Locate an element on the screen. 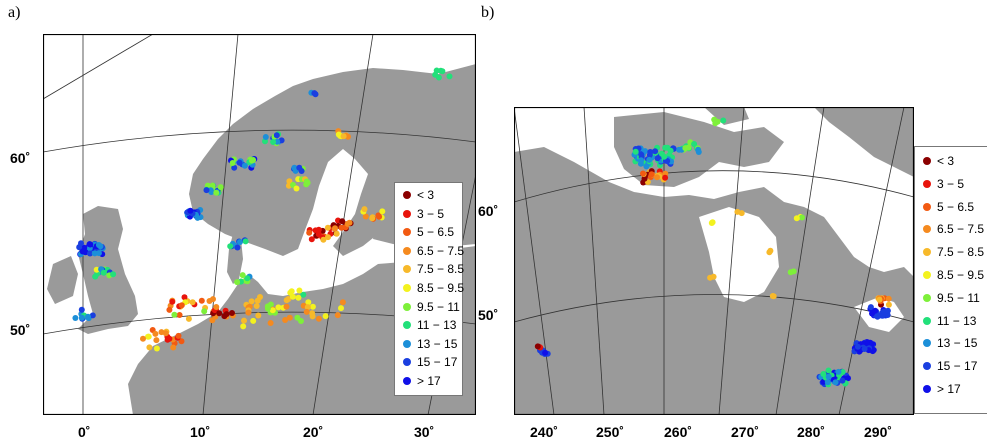 The image size is (987, 445). legend-entry: 9.5 − 11 is located at coordinates (428, 308).